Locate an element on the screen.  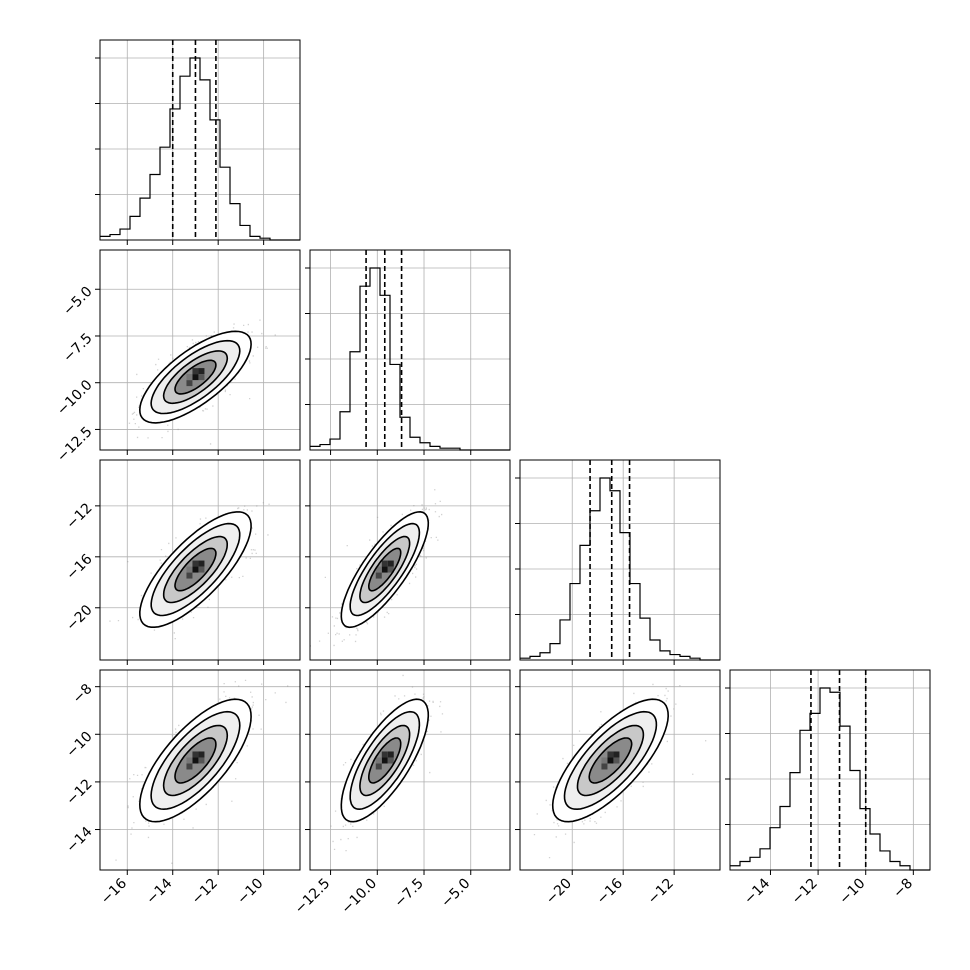
x-tick-label: −20 is located at coordinates (559, 892).